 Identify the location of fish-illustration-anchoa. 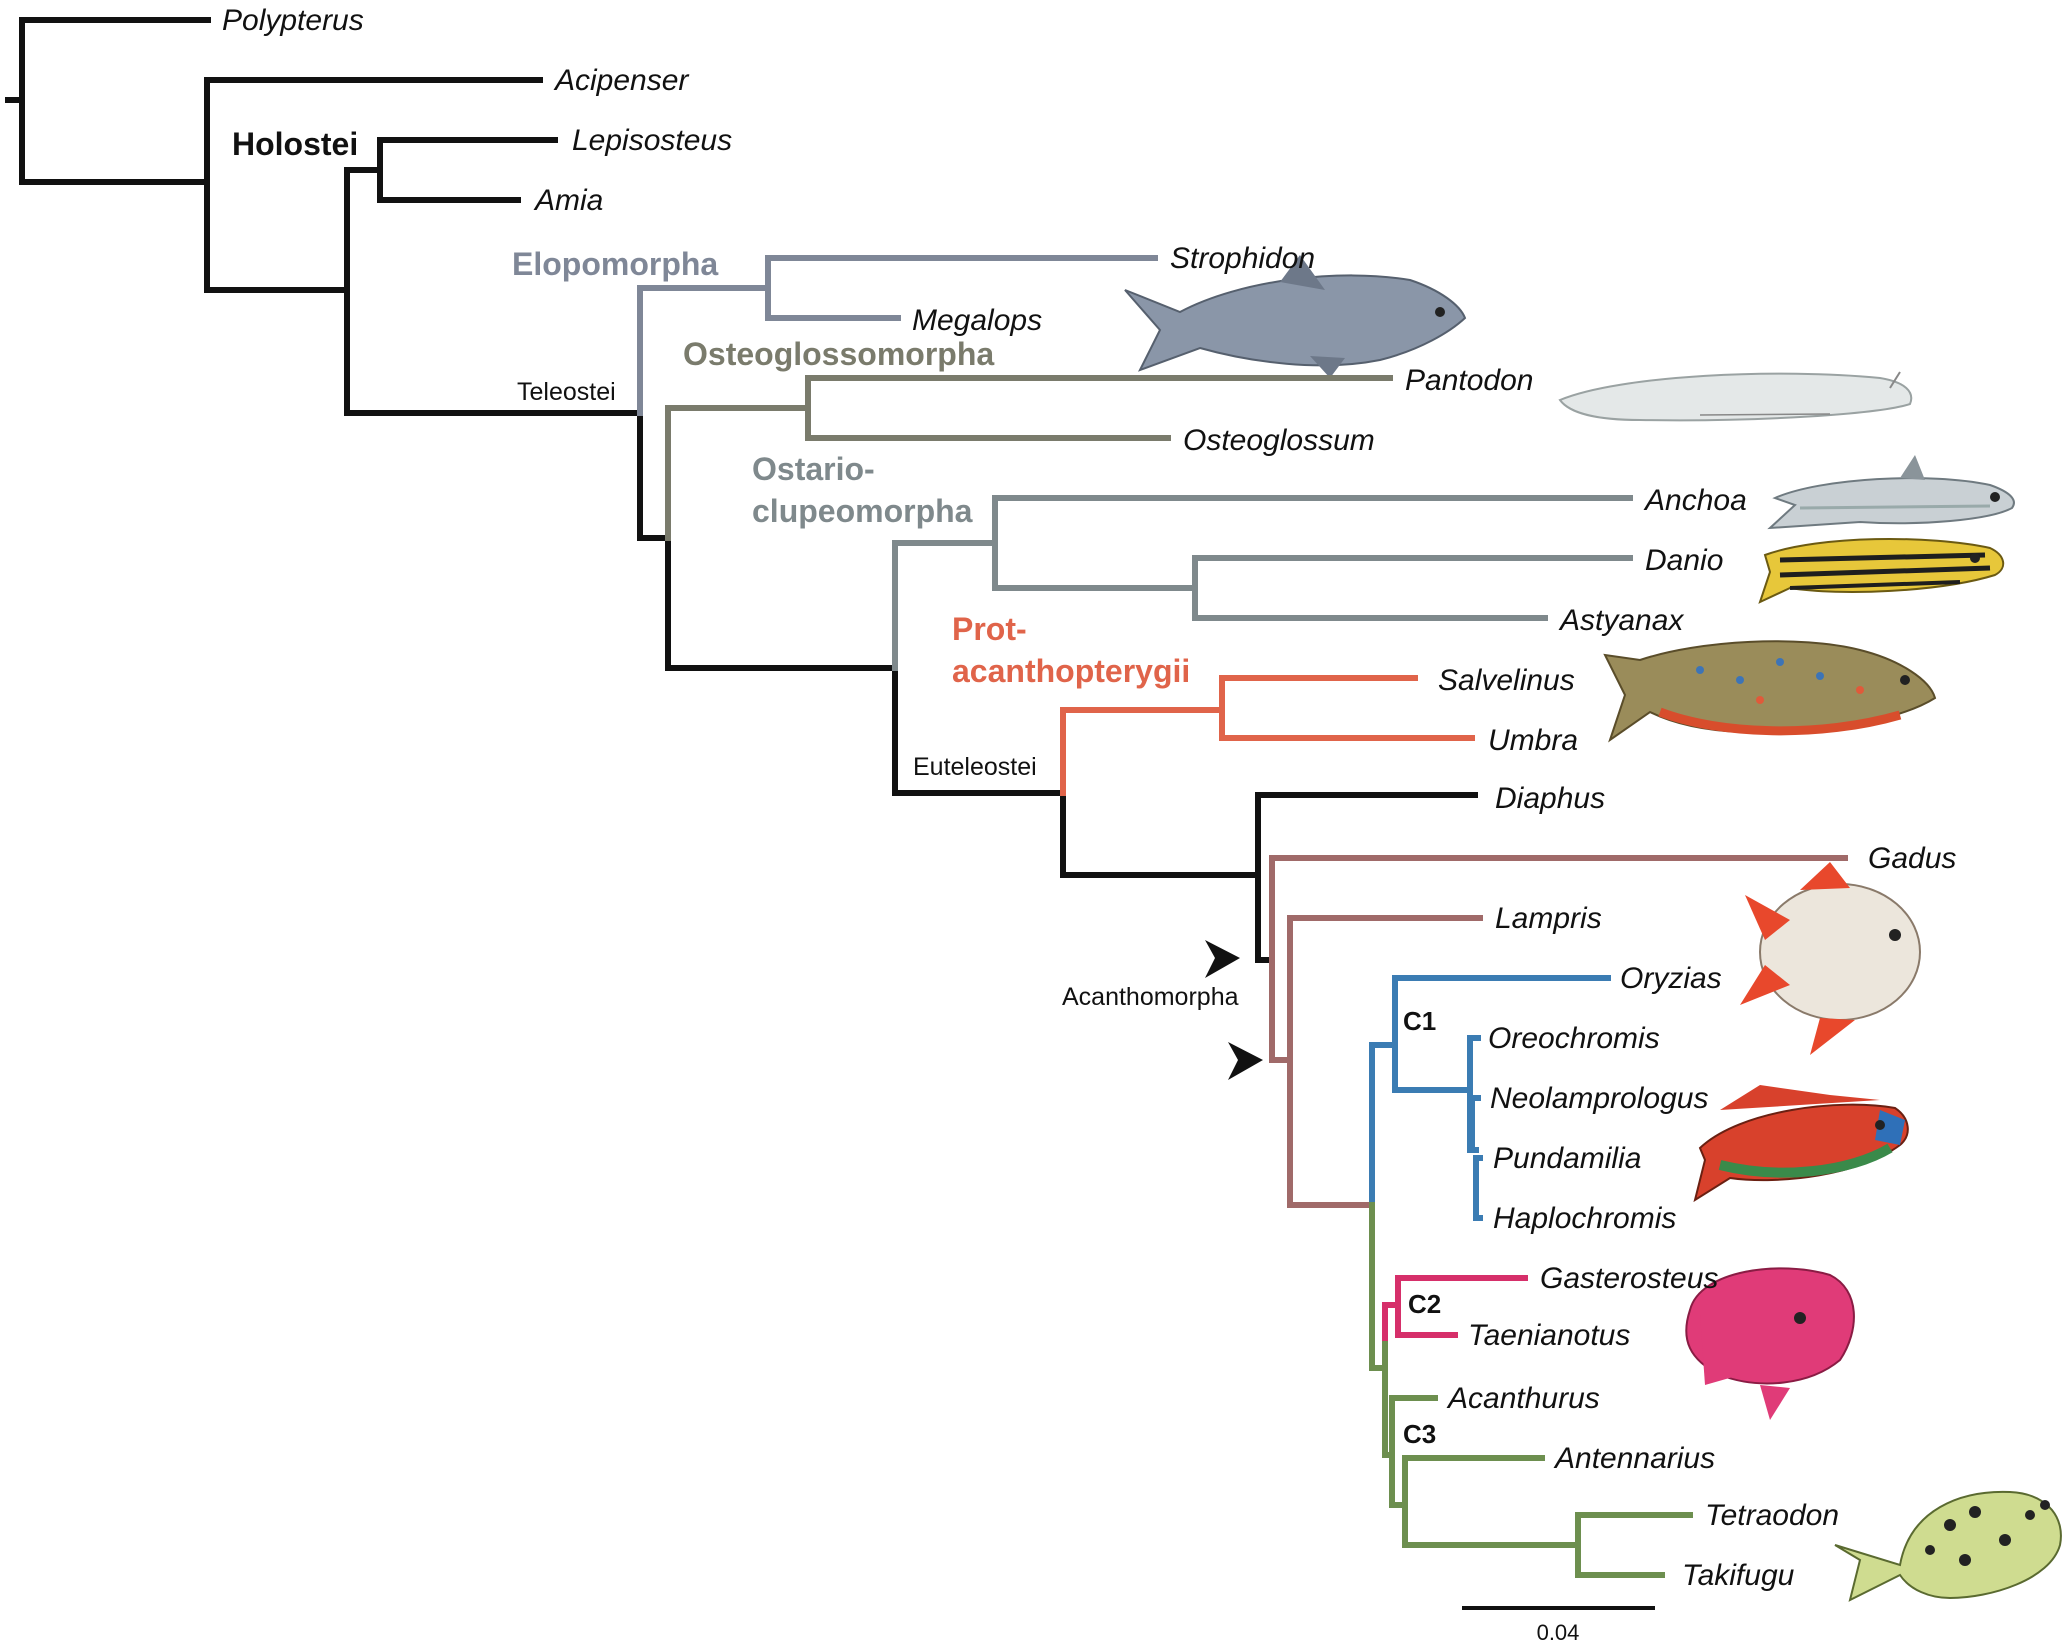
(1891, 492).